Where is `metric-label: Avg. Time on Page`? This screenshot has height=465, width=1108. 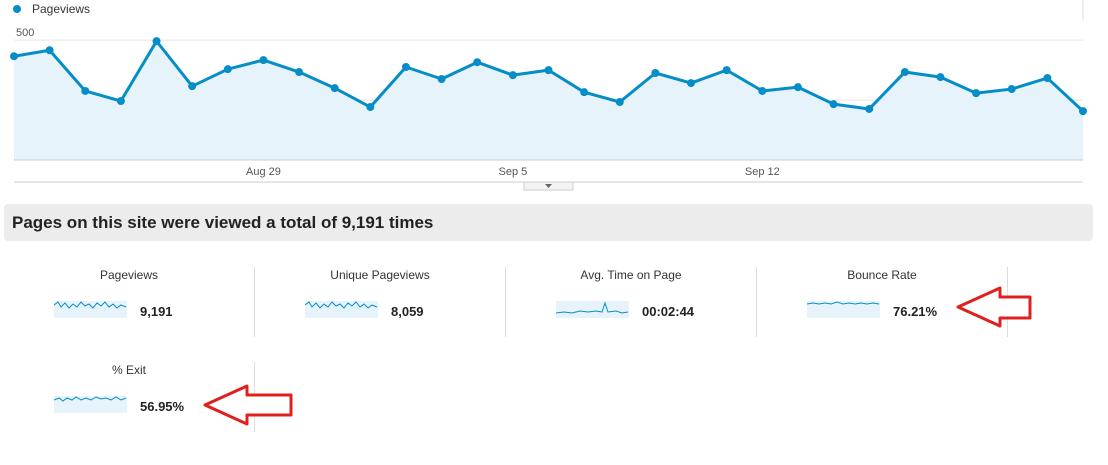
metric-label: Avg. Time on Page is located at coordinates (631, 275).